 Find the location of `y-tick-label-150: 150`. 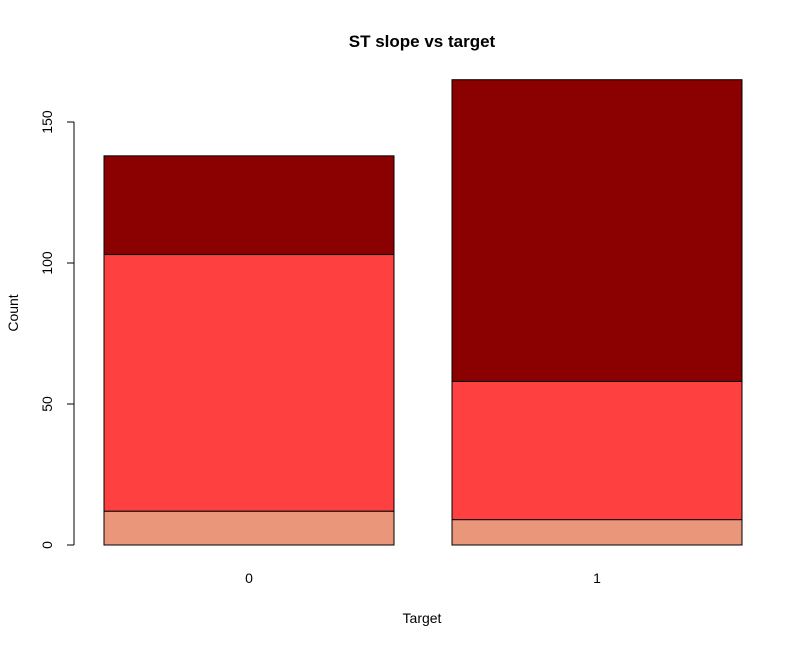

y-tick-label-150: 150 is located at coordinates (47, 122).